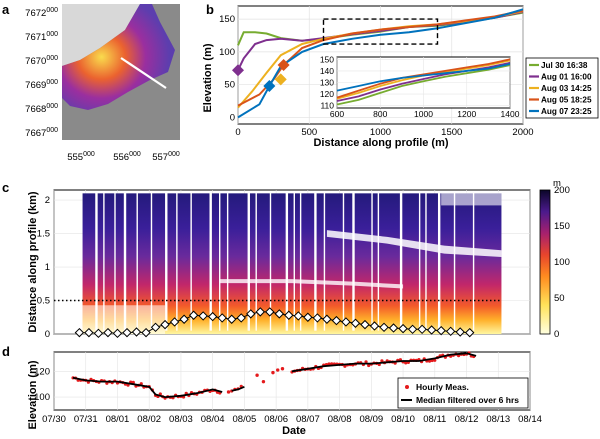 This screenshot has width=600, height=439. I want to click on profile-x-tick-label: 0, so click(237, 132).